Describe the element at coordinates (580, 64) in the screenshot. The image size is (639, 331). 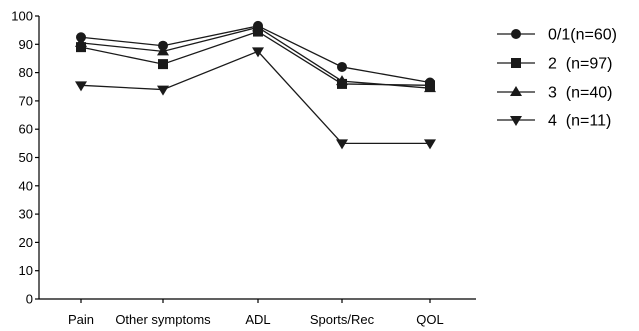
I see `legend-label: 2 (n=97)` at that location.